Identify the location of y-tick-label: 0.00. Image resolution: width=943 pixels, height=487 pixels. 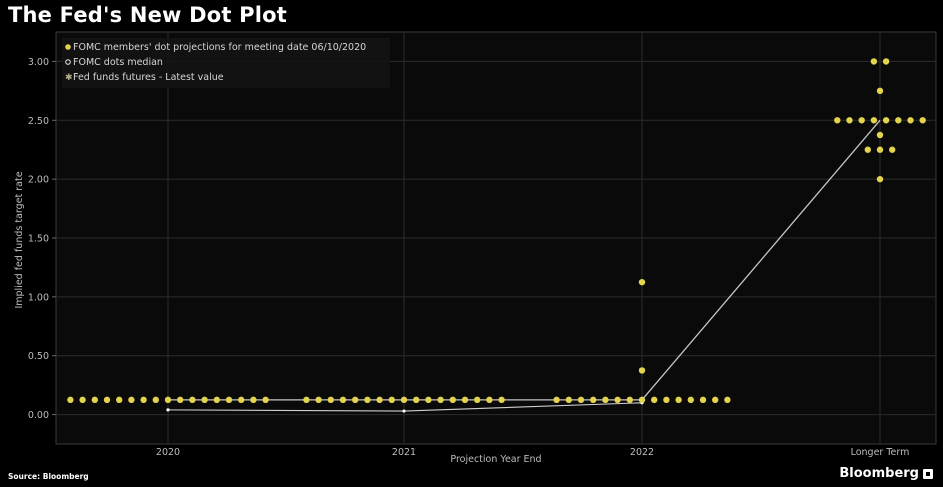
(38, 415).